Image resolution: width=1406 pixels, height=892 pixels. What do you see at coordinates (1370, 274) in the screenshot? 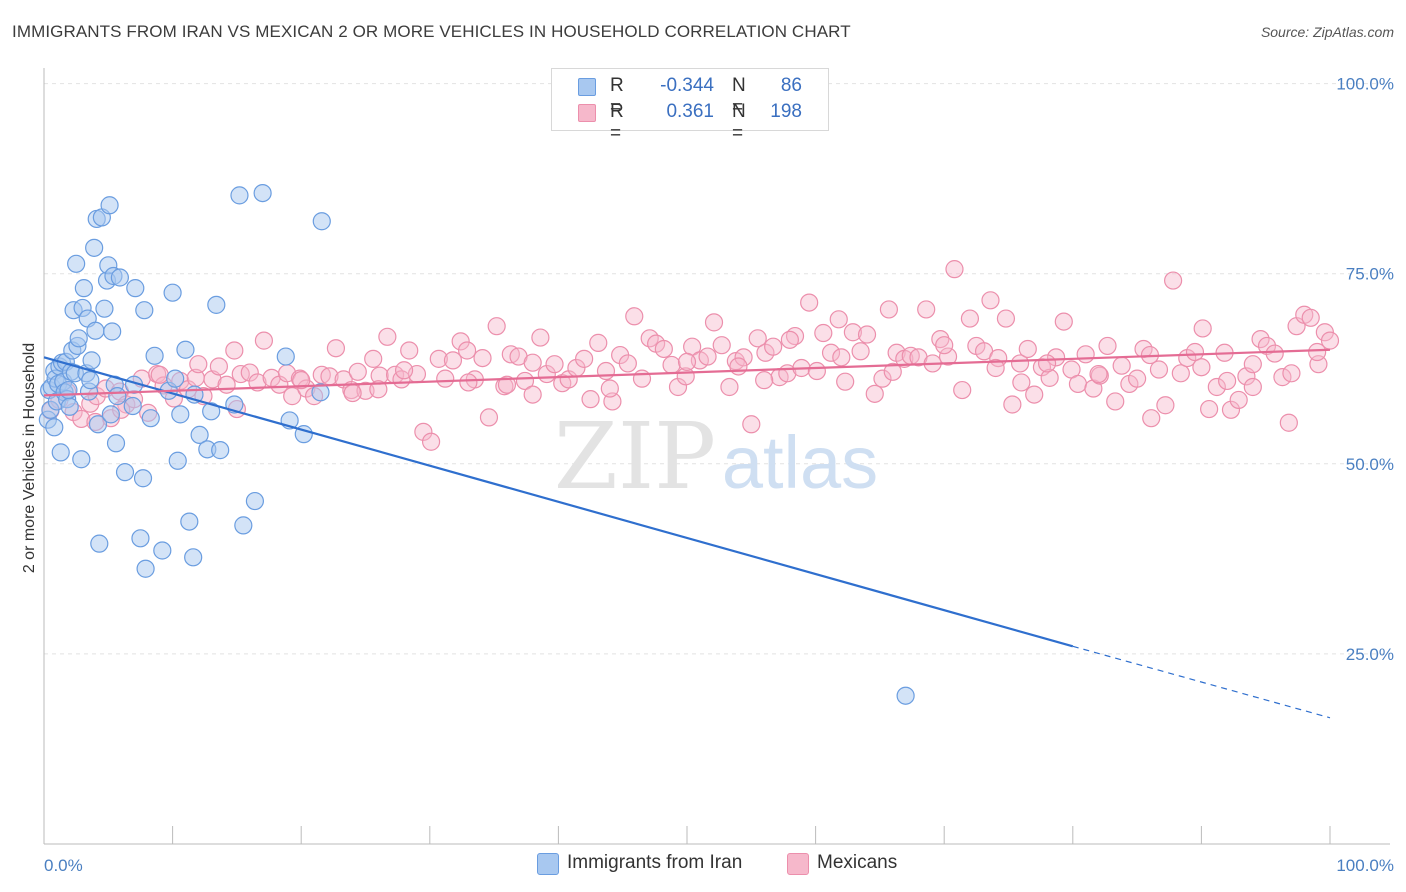
I see `y-tick-label: 75.0%` at bounding box center [1370, 274].